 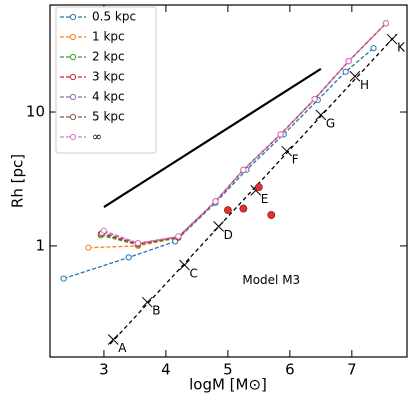 What do you see at coordinates (108, 57) in the screenshot?
I see `legend-label: 2 kpc` at bounding box center [108, 57].